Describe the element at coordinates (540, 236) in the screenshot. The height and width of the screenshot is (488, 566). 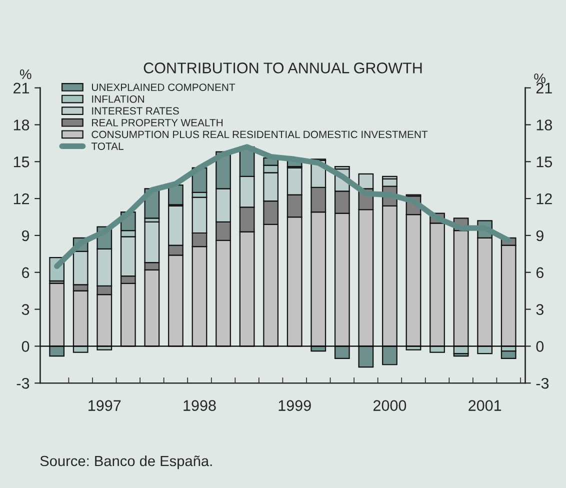
I see `y2-tick-label: 9` at that location.